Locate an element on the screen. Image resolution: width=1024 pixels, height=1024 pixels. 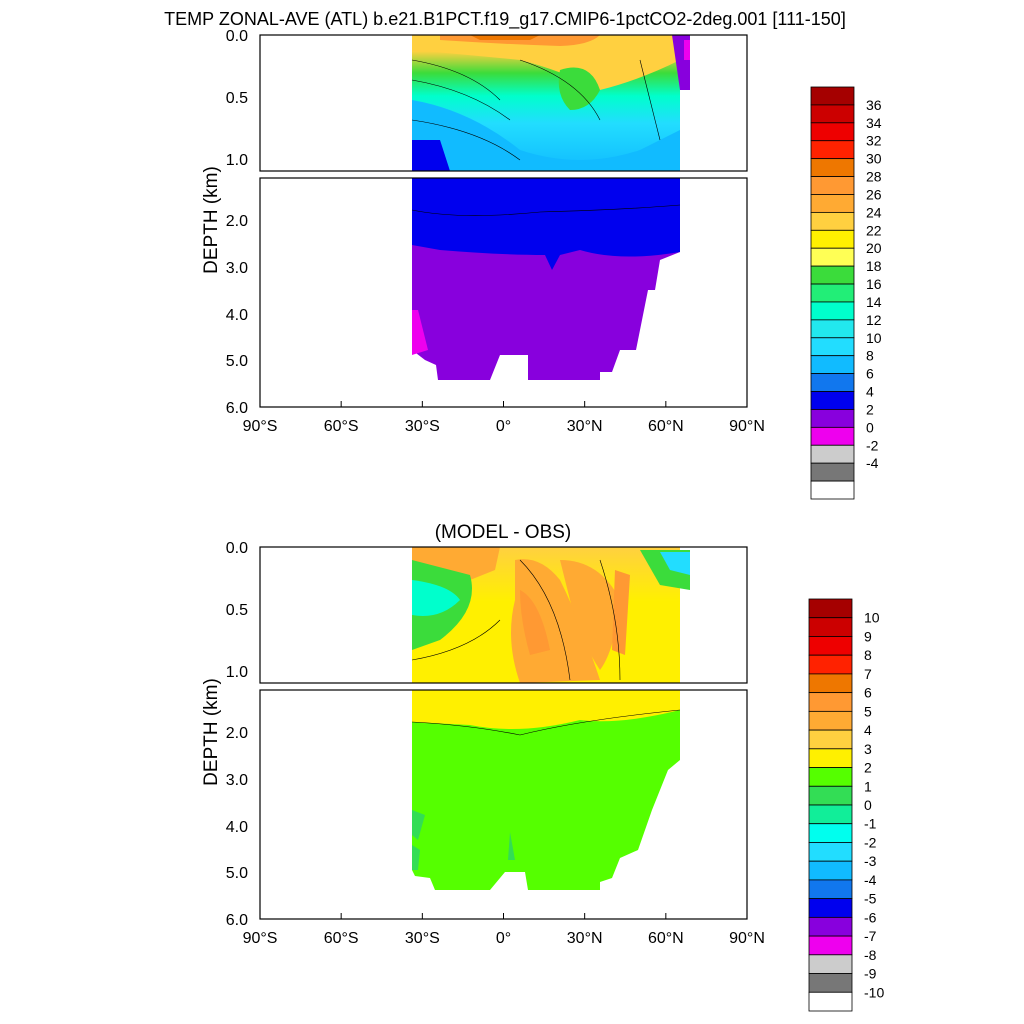
colorbar-label: 16 is located at coordinates (874, 284).